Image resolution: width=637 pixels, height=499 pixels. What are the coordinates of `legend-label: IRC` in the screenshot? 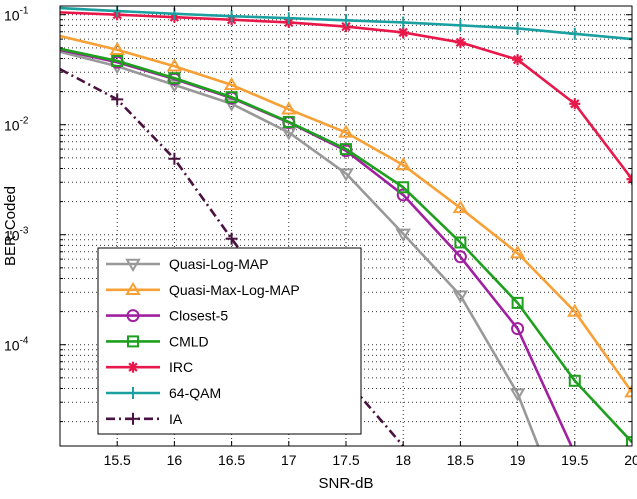 It's located at (181, 367).